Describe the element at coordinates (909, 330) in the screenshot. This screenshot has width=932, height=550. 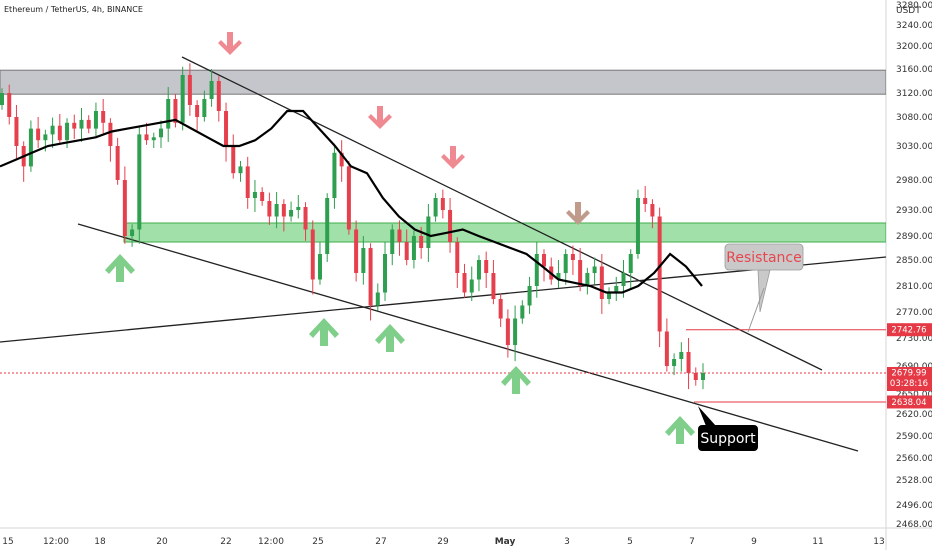
I see `resistance-price-tag: 2742.76` at that location.